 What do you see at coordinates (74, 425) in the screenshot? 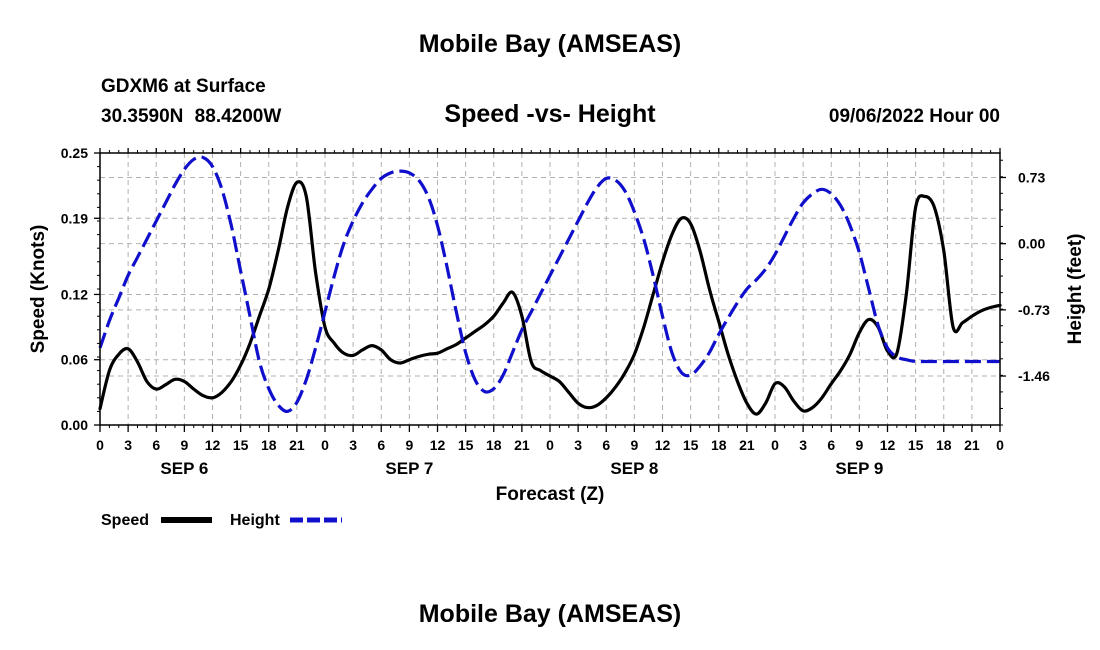
I see `y-tick-label-left: 0.00` at bounding box center [74, 425].